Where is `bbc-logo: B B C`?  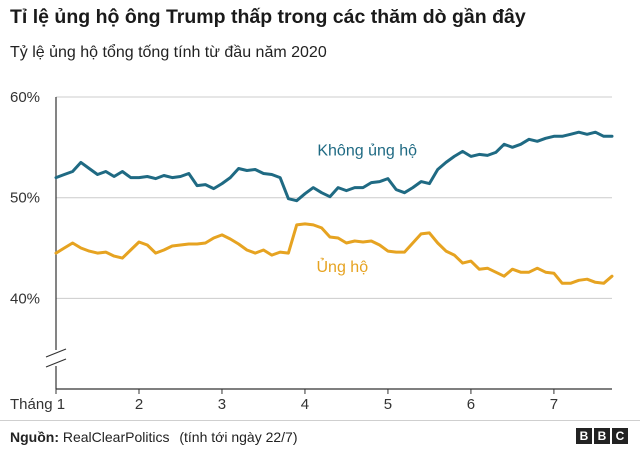 bbc-logo: B B C is located at coordinates (602, 436).